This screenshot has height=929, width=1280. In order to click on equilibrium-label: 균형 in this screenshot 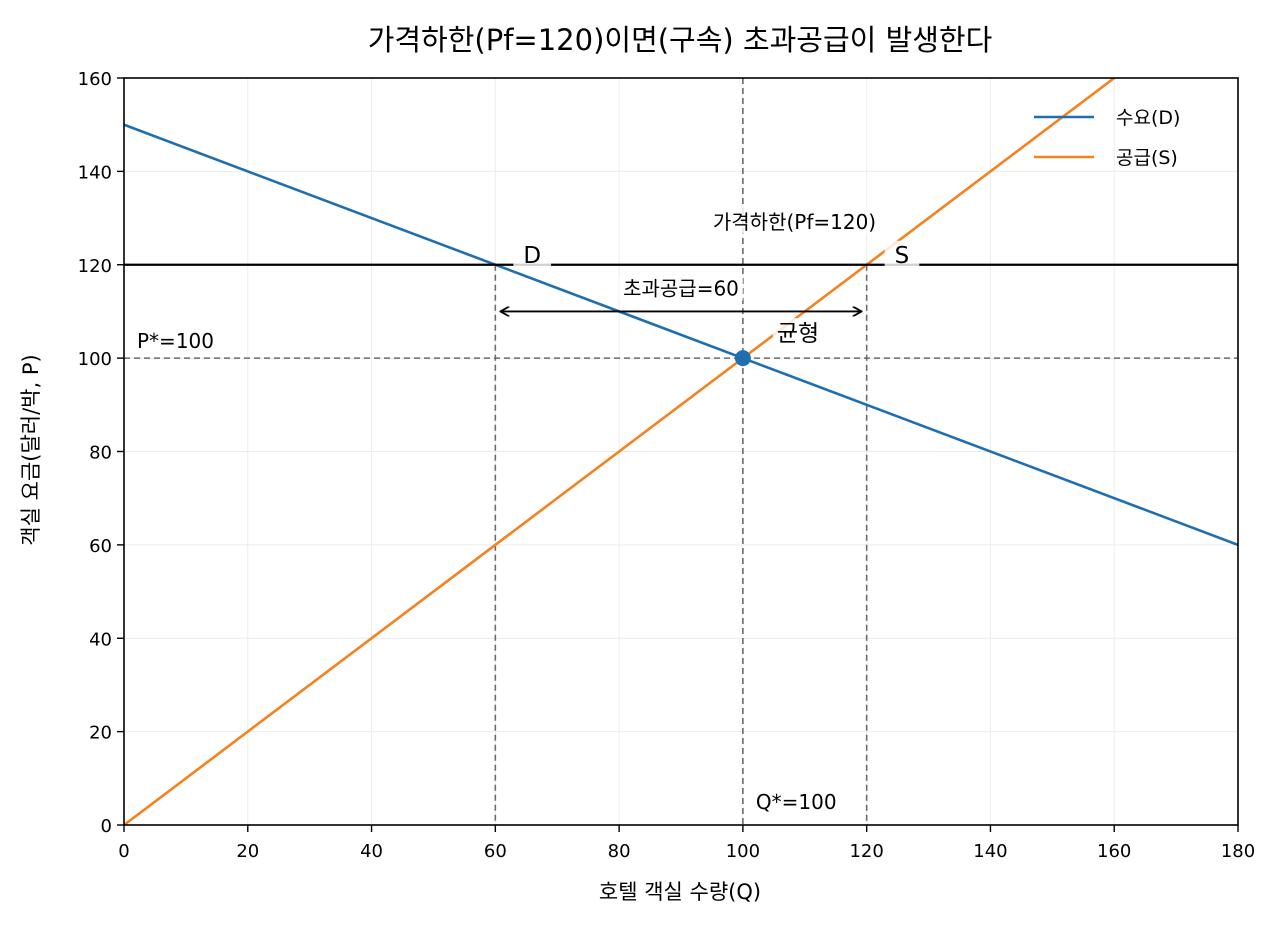, I will do `click(798, 334)`.